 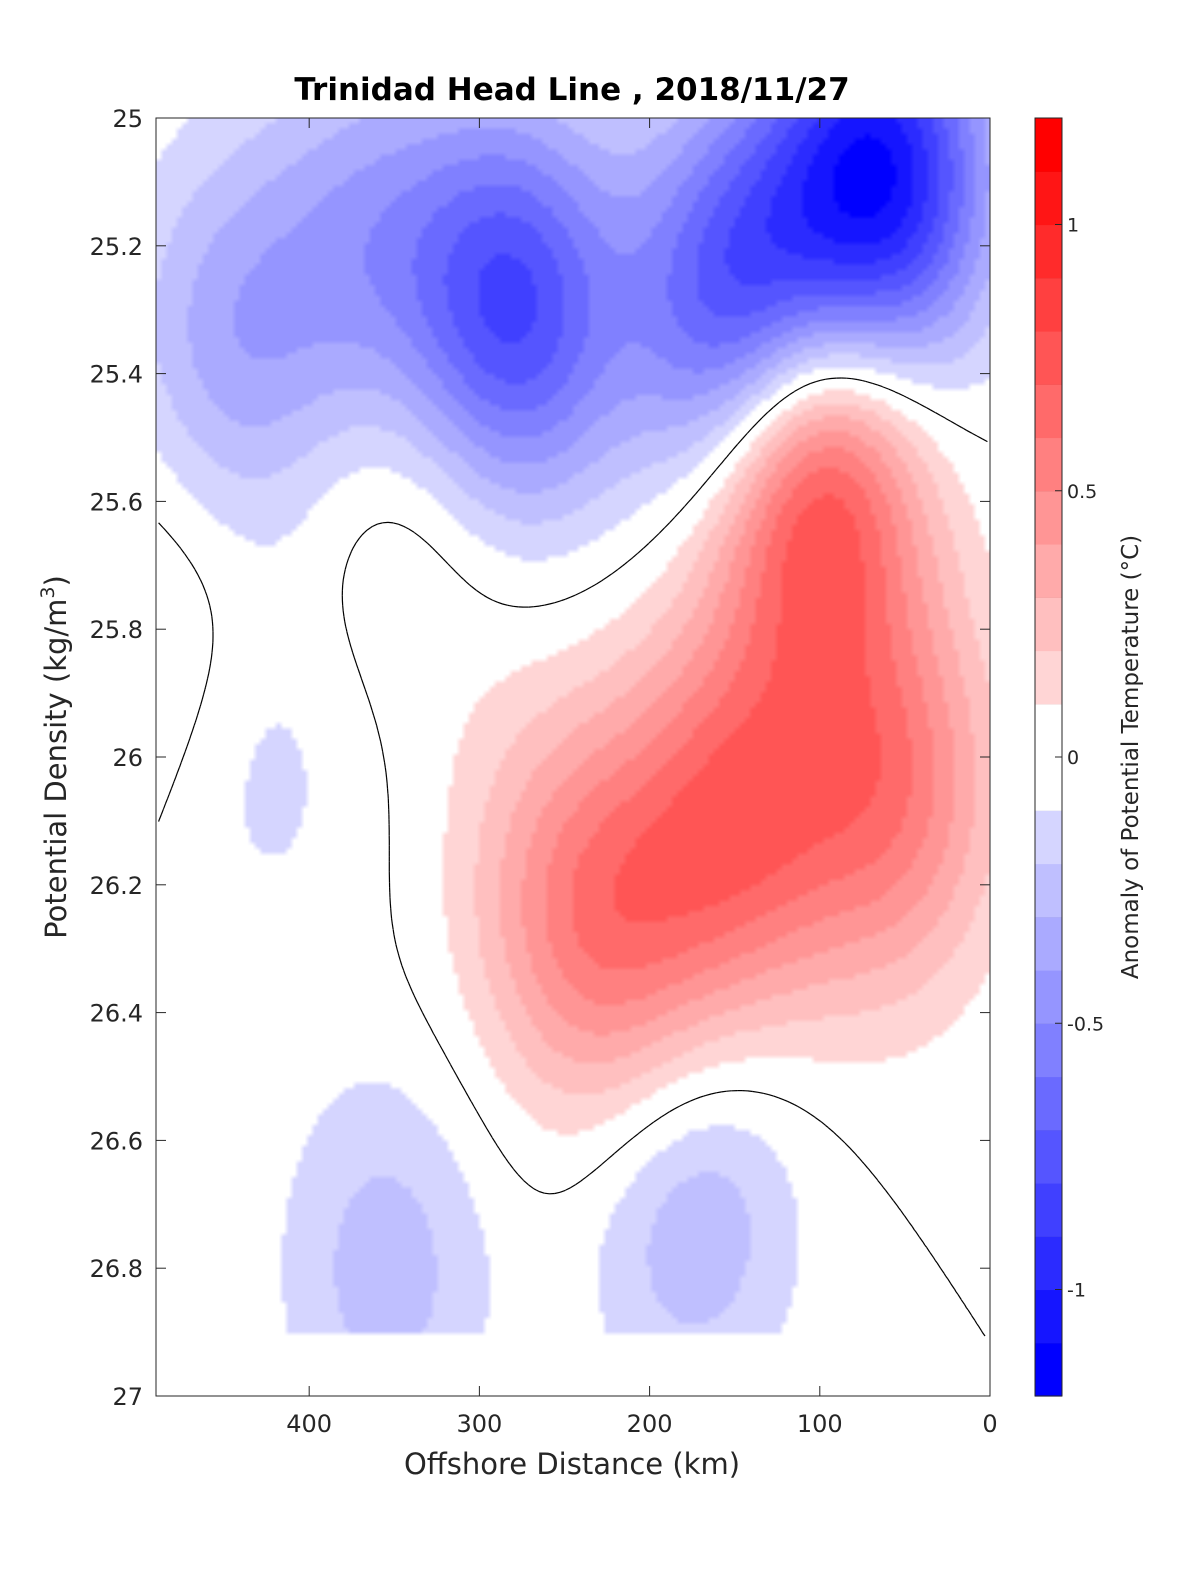 I want to click on y-axis-label-superscript: 3, so click(x=48, y=592).